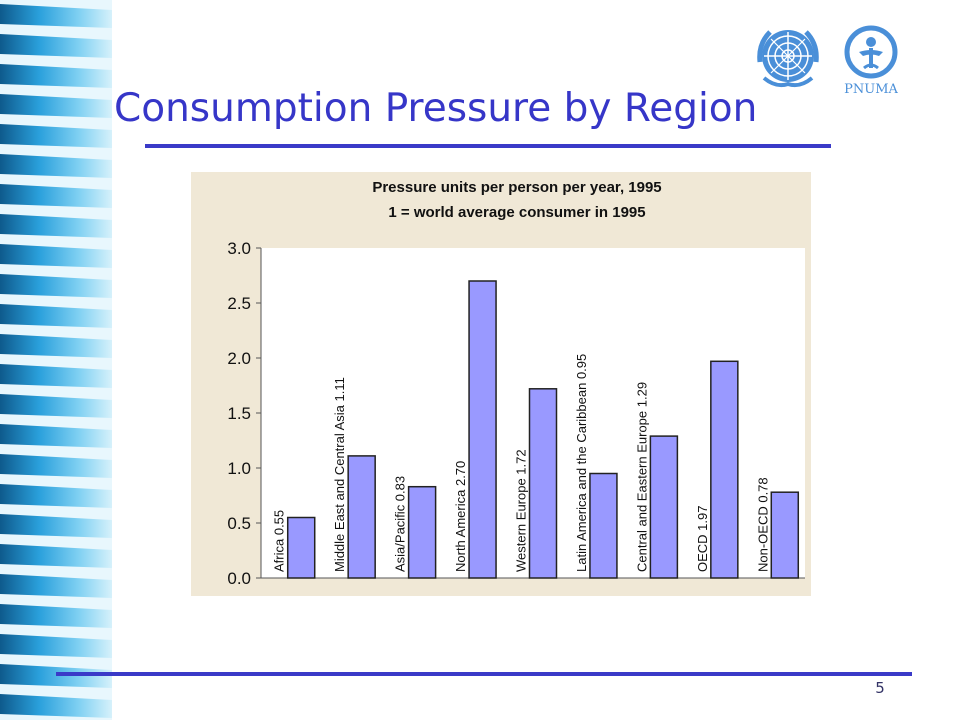  I want to click on bar-label: OECD 1.97, so click(702, 539).